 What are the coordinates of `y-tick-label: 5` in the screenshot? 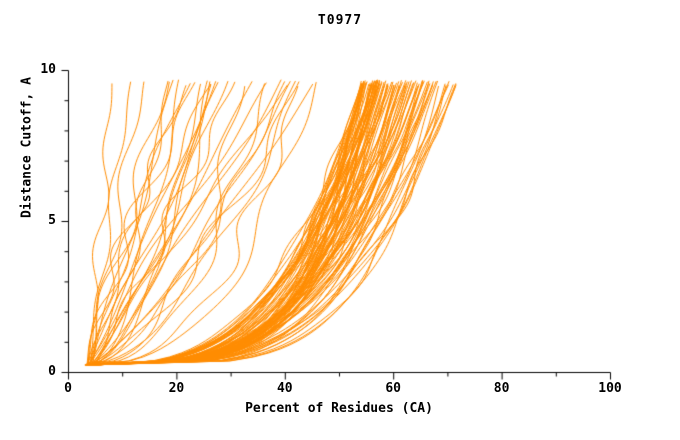 It's located at (52, 220).